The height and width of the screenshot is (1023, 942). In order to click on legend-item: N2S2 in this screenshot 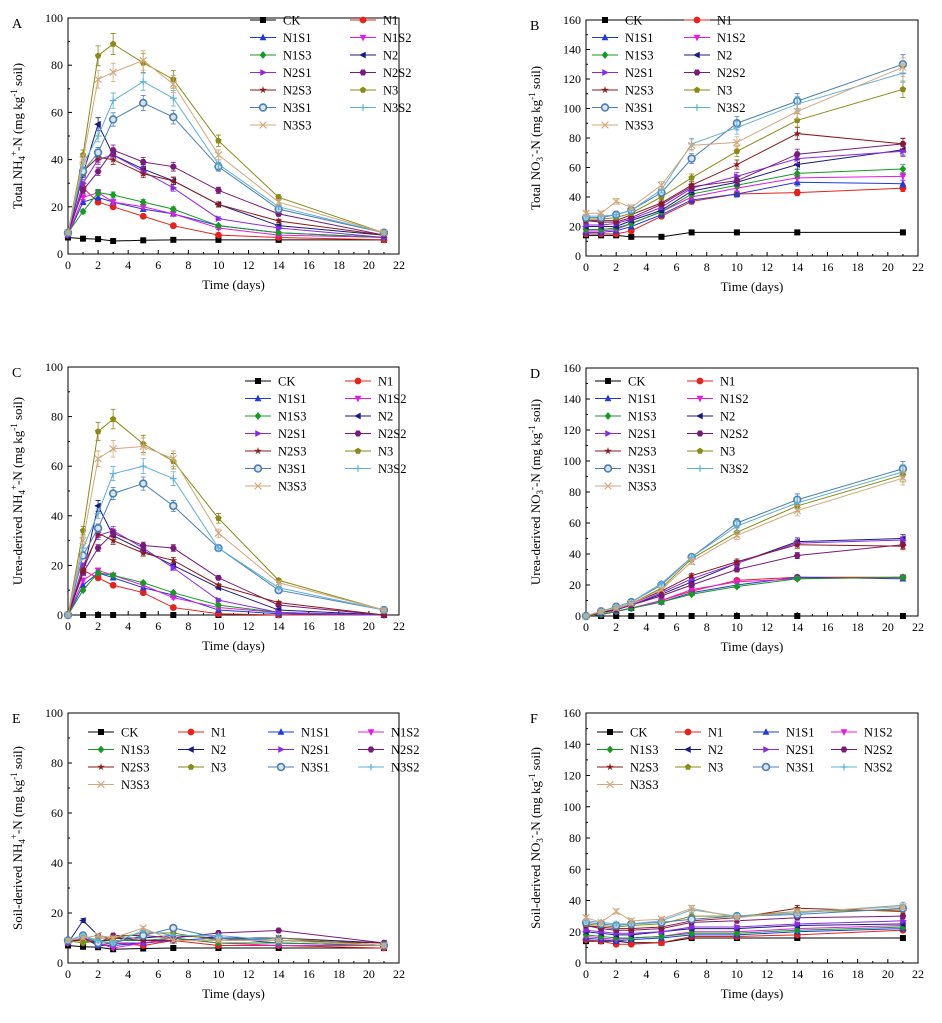, I will do `click(388, 750)`.